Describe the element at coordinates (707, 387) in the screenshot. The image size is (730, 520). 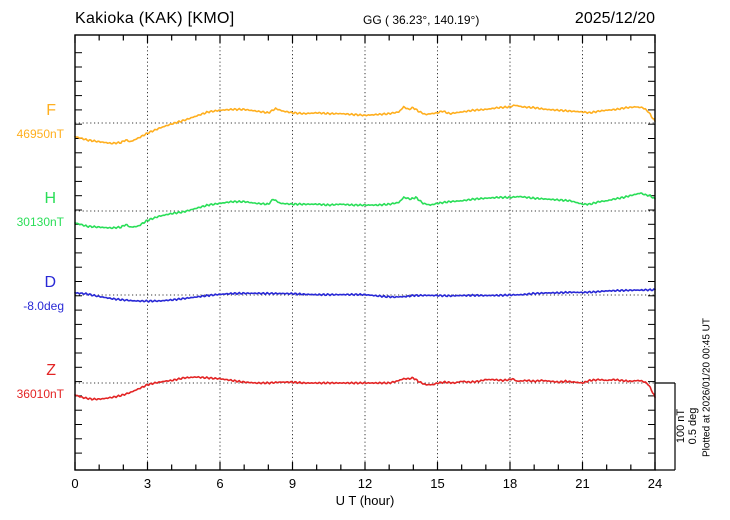
I see `plotted-at-timestamp: Plotted at 2026/01/20 00:45 UT` at that location.